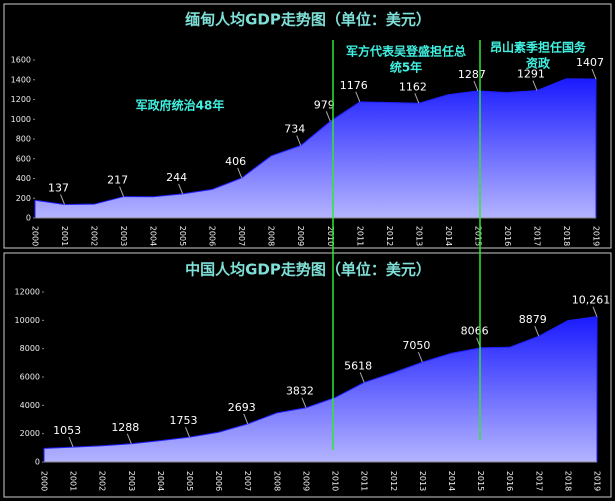 The width and height of the screenshot is (615, 501). I want to click on x-tick-label: 2007, so click(247, 481).